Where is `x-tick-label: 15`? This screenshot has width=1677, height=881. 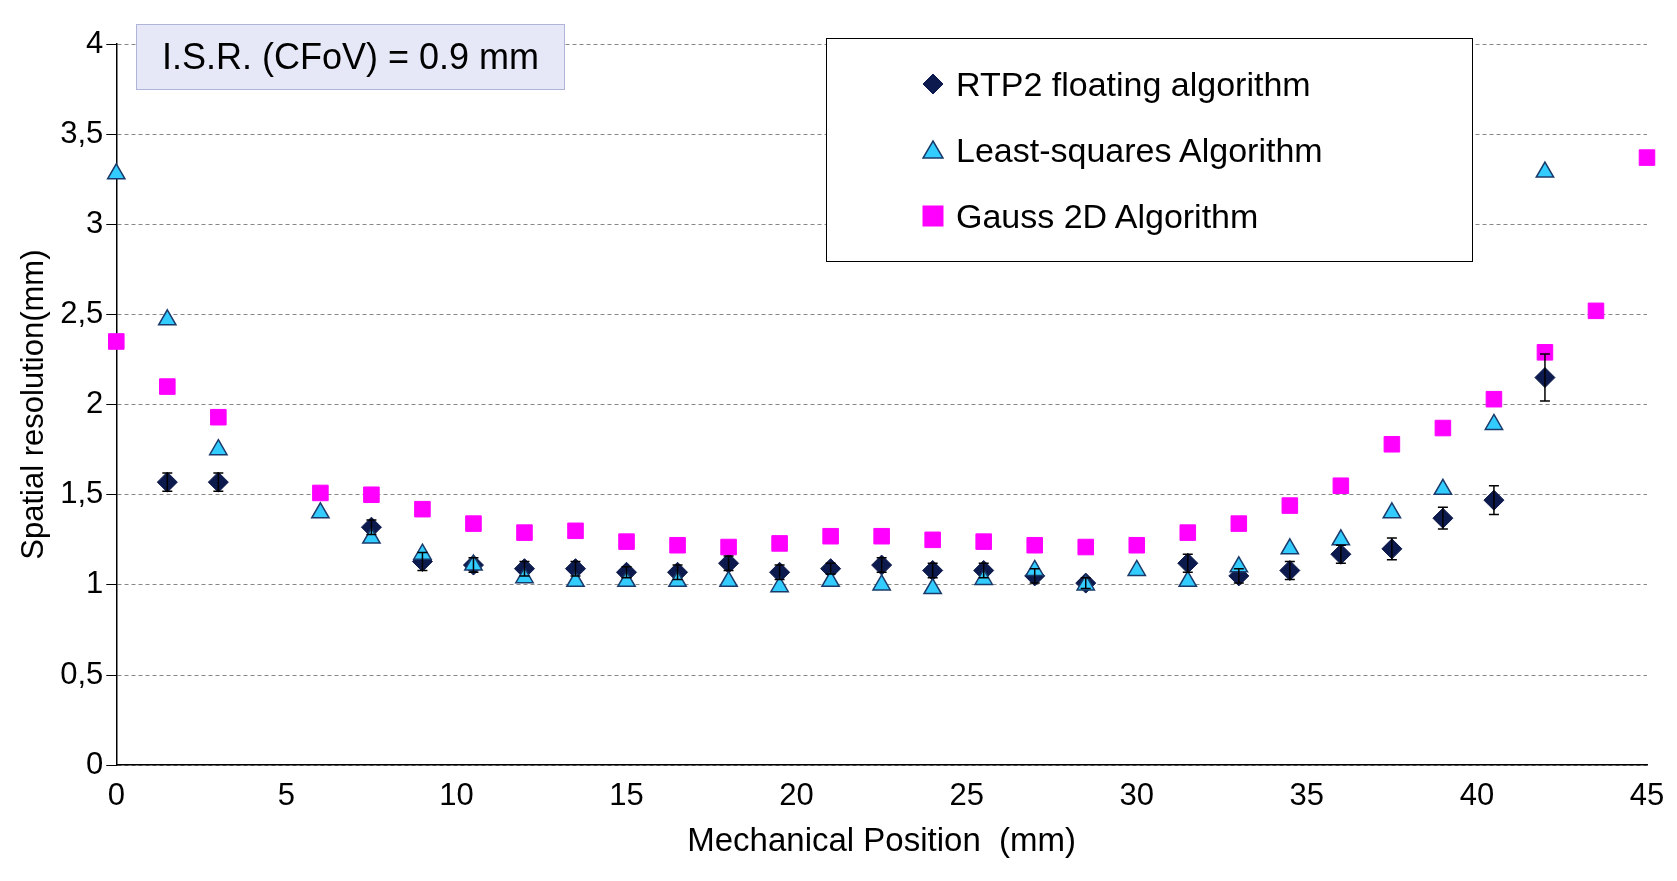 x-tick-label: 15 is located at coordinates (626, 795).